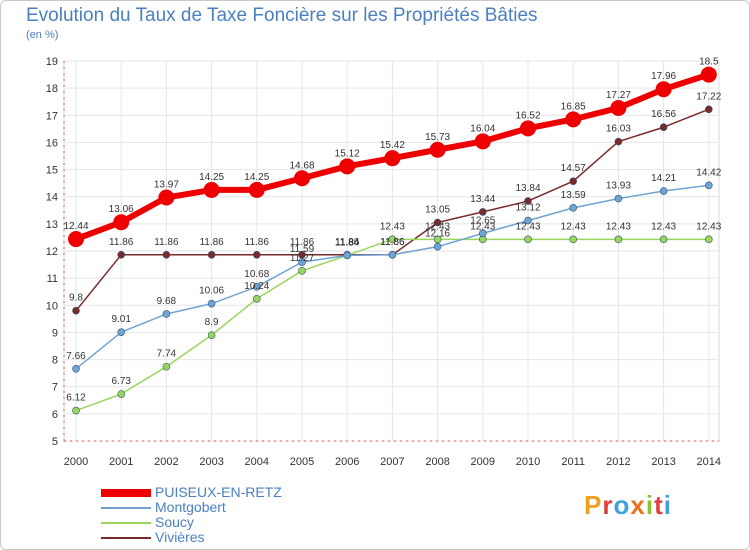 The height and width of the screenshot is (550, 750). I want to click on data-label: 16.56, so click(663, 114).